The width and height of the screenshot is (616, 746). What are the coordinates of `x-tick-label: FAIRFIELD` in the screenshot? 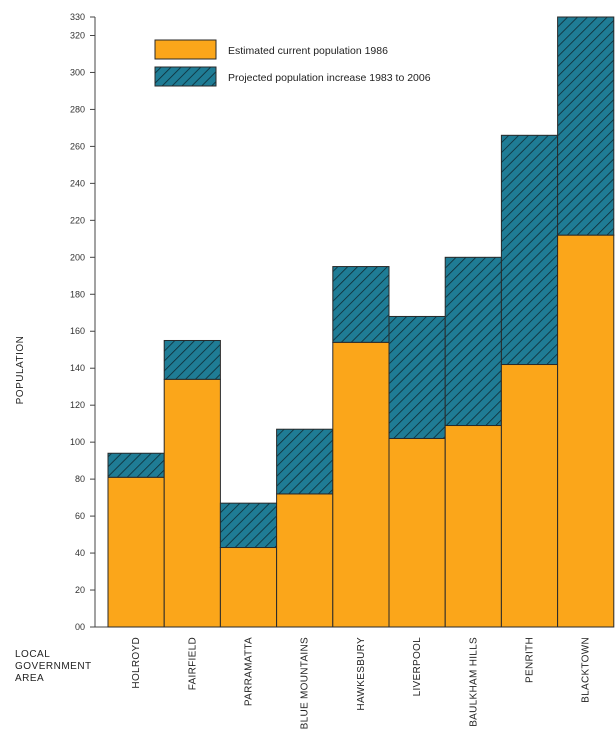 It's located at (192, 663).